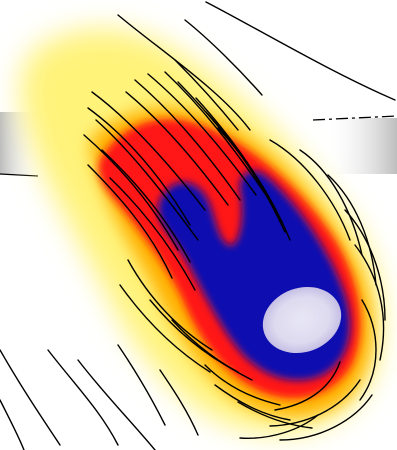 The image size is (397, 450). I want to click on nucleus, so click(302, 320).